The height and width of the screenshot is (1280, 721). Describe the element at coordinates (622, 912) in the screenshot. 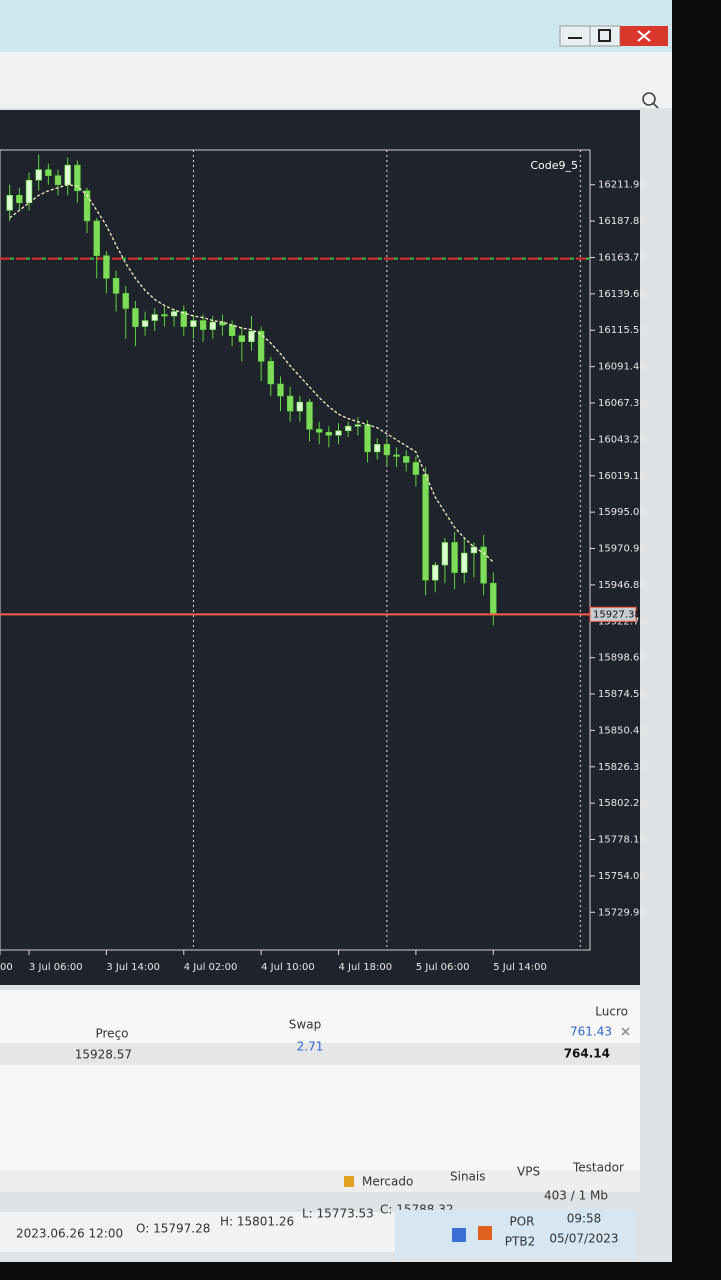

I see `y-tick-label: 15729.99` at that location.